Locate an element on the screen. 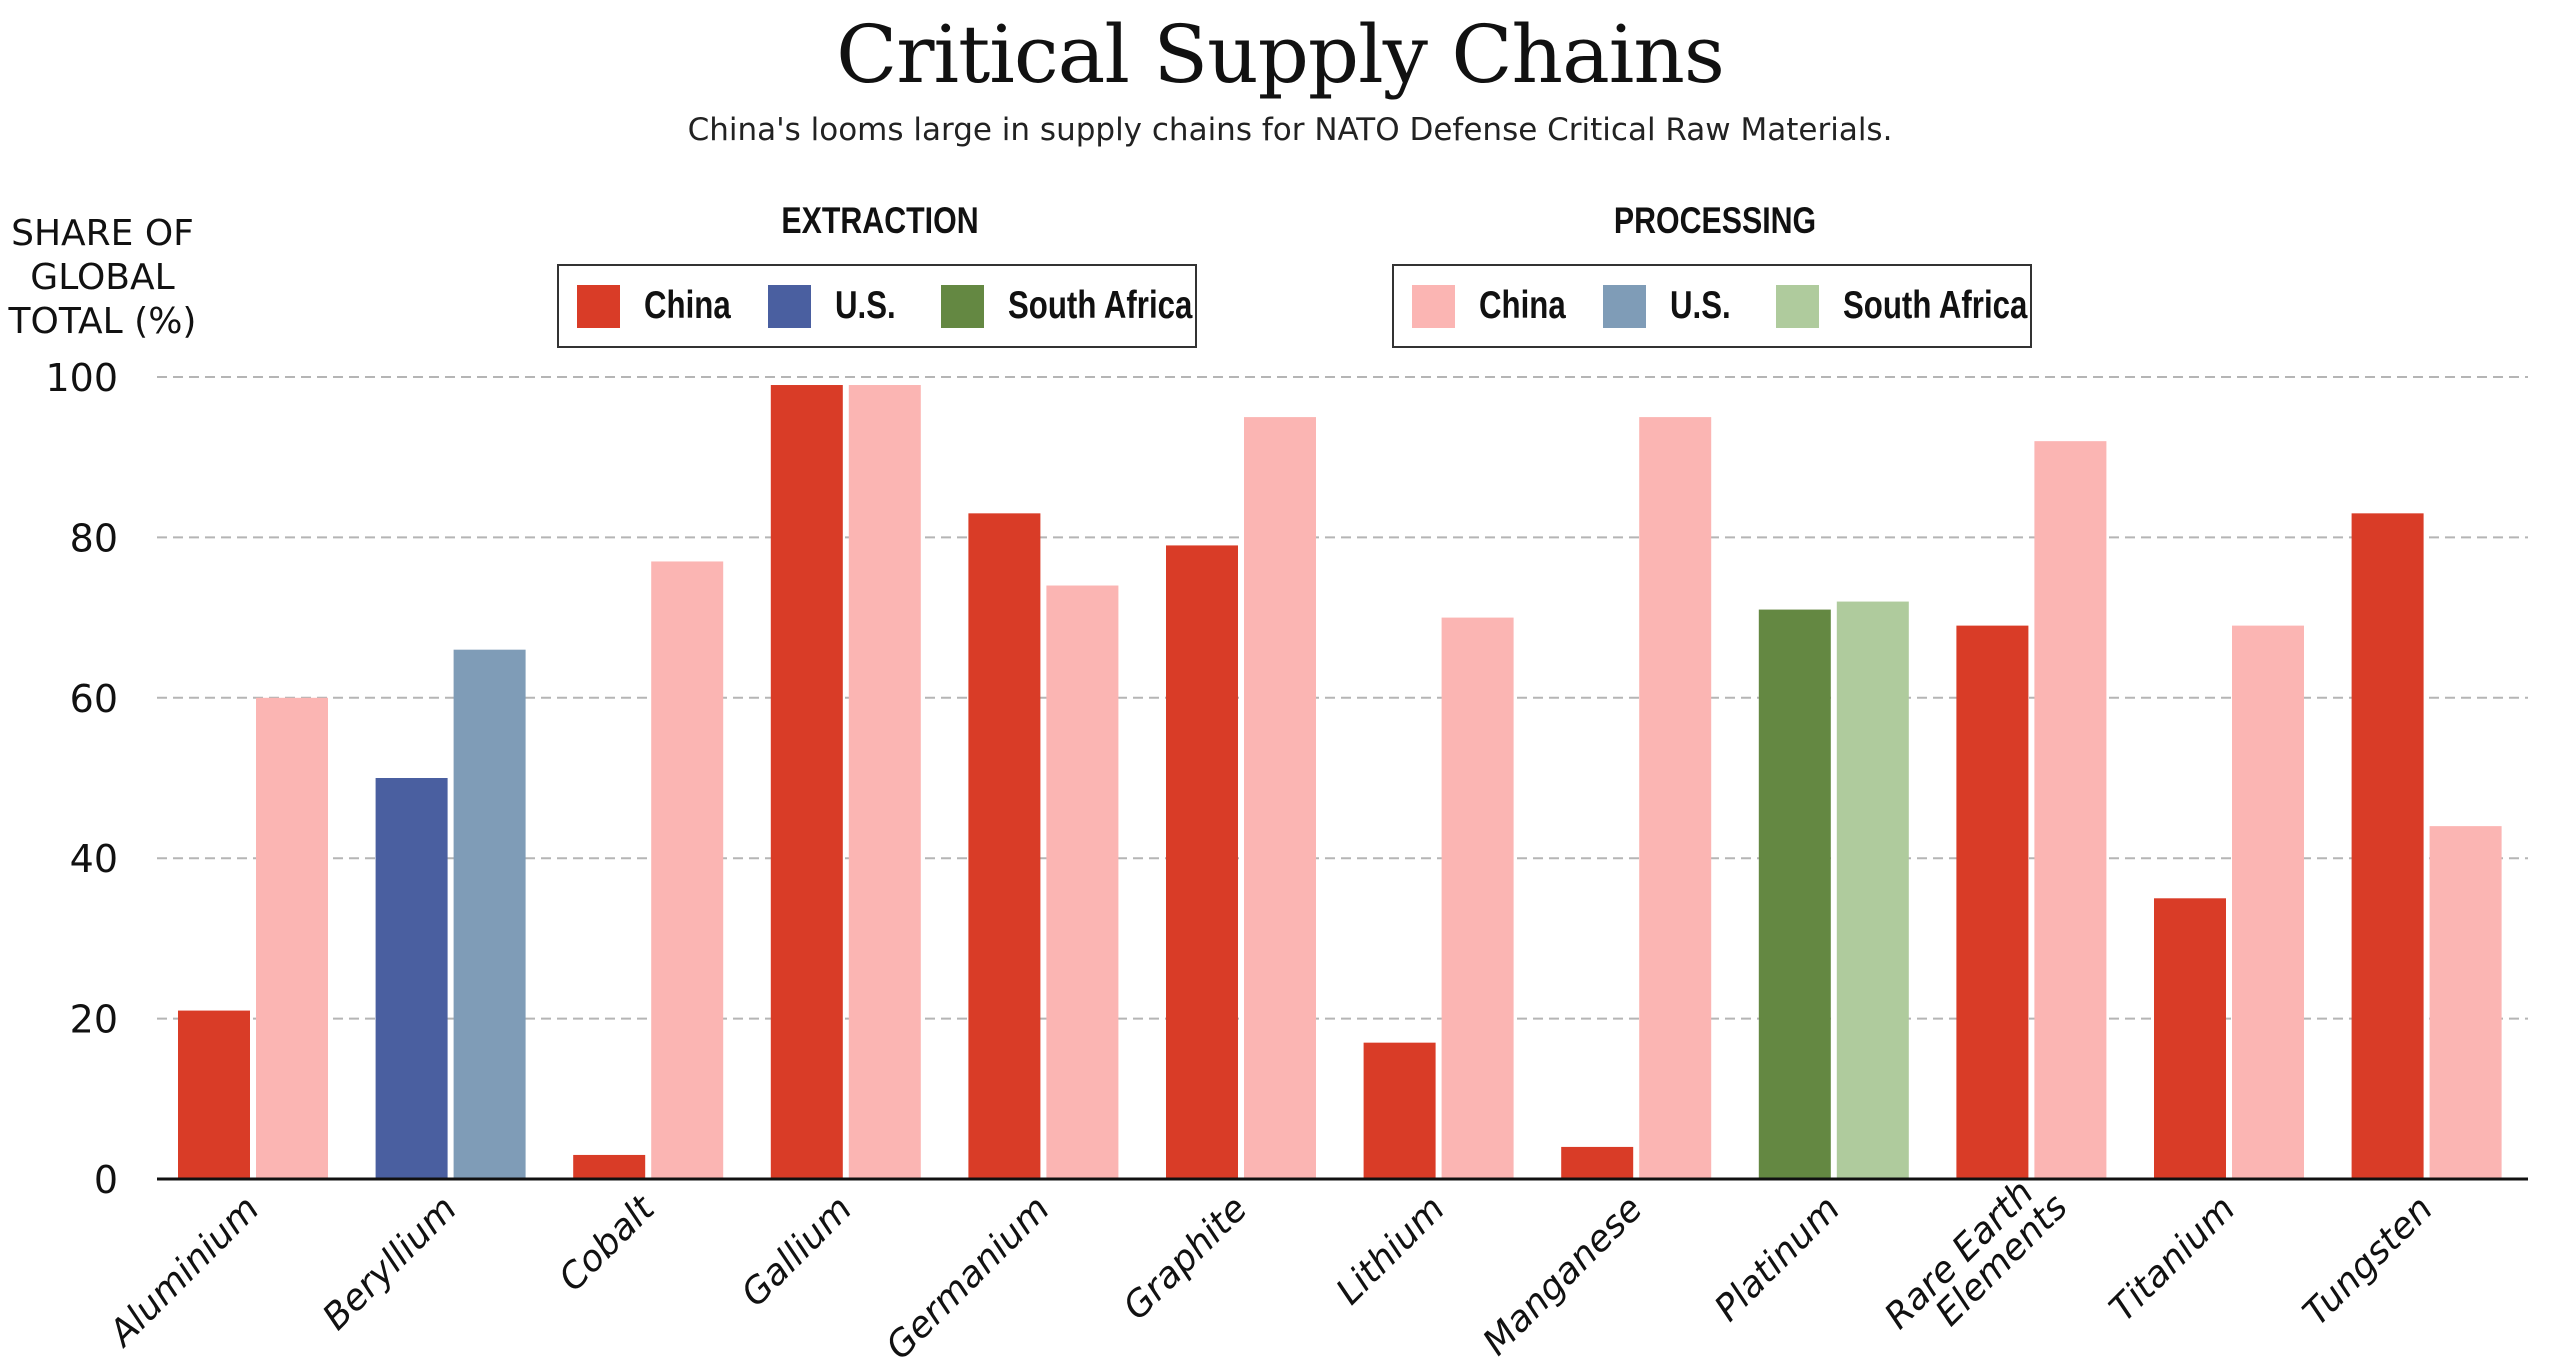 The width and height of the screenshot is (2560, 1364). legend-item-extraction-south-africa: South Africa is located at coordinates (1089, 306).